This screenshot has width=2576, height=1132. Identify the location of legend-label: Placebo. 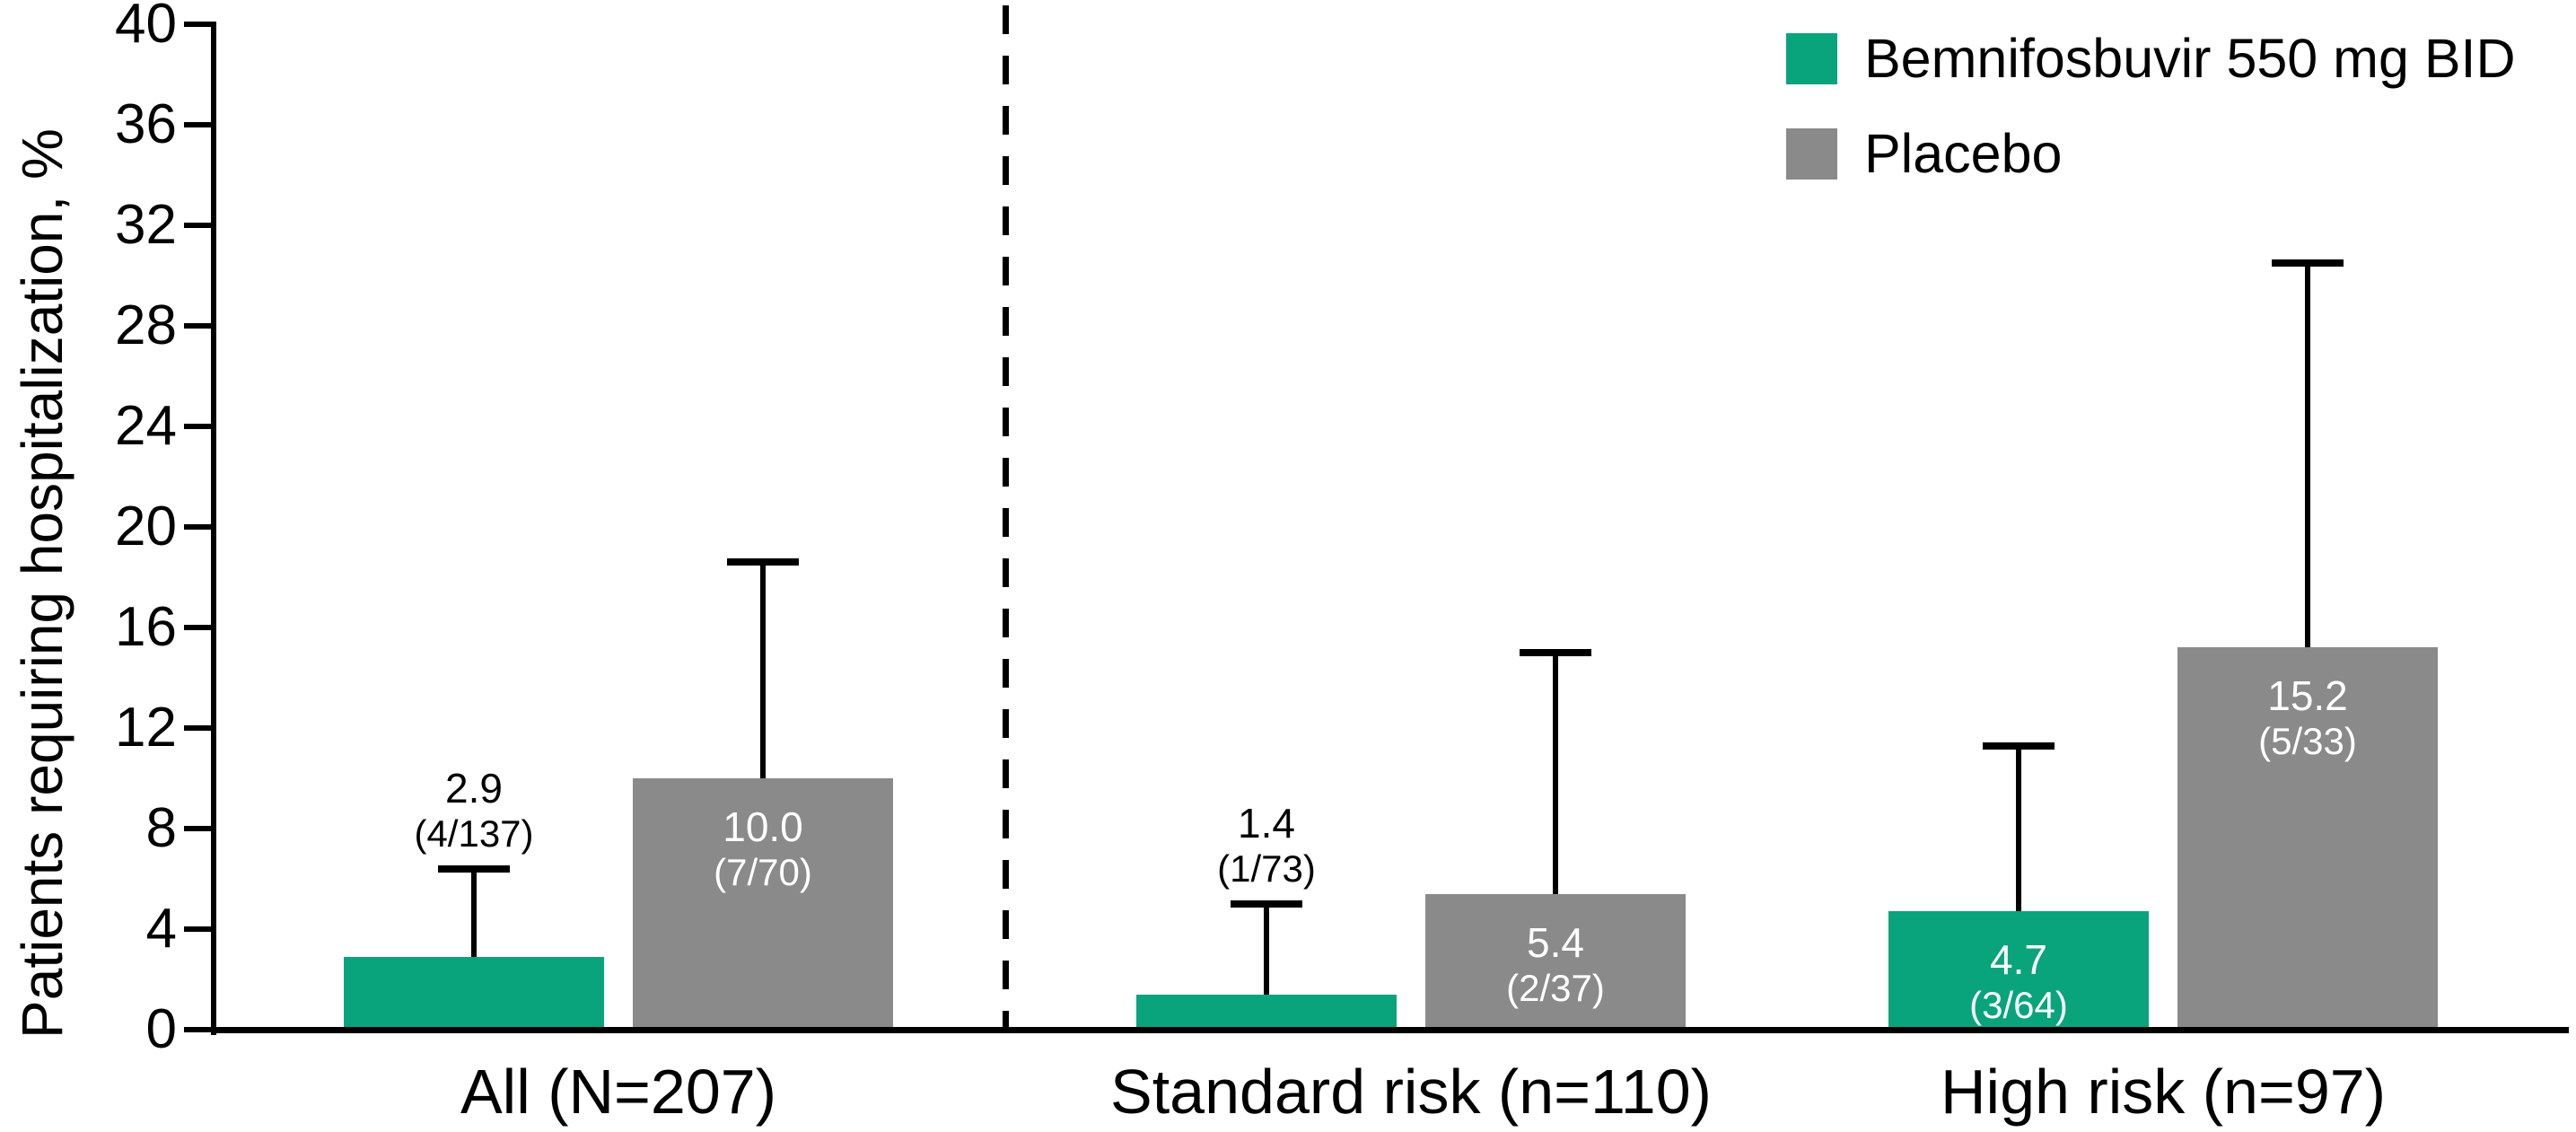
(1963, 153).